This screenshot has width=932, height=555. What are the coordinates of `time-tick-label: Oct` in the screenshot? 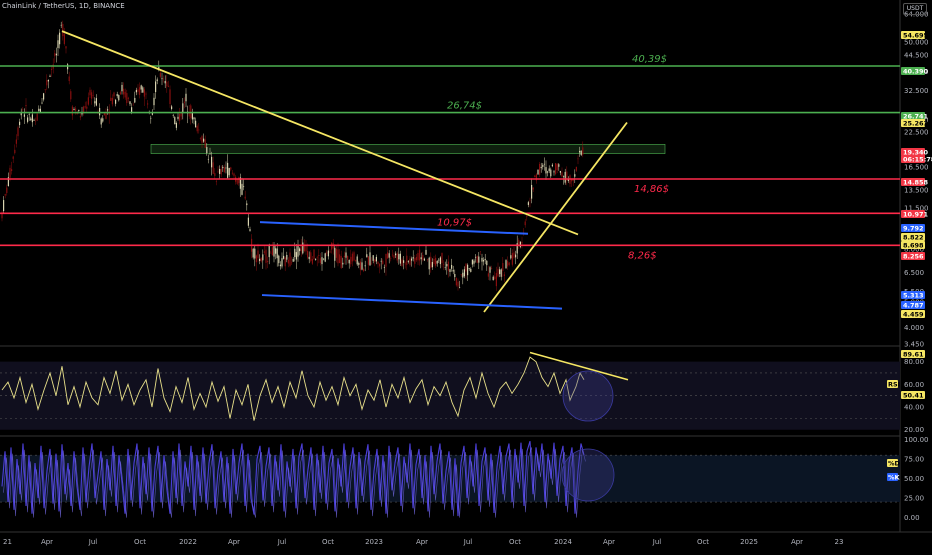 It's located at (515, 542).